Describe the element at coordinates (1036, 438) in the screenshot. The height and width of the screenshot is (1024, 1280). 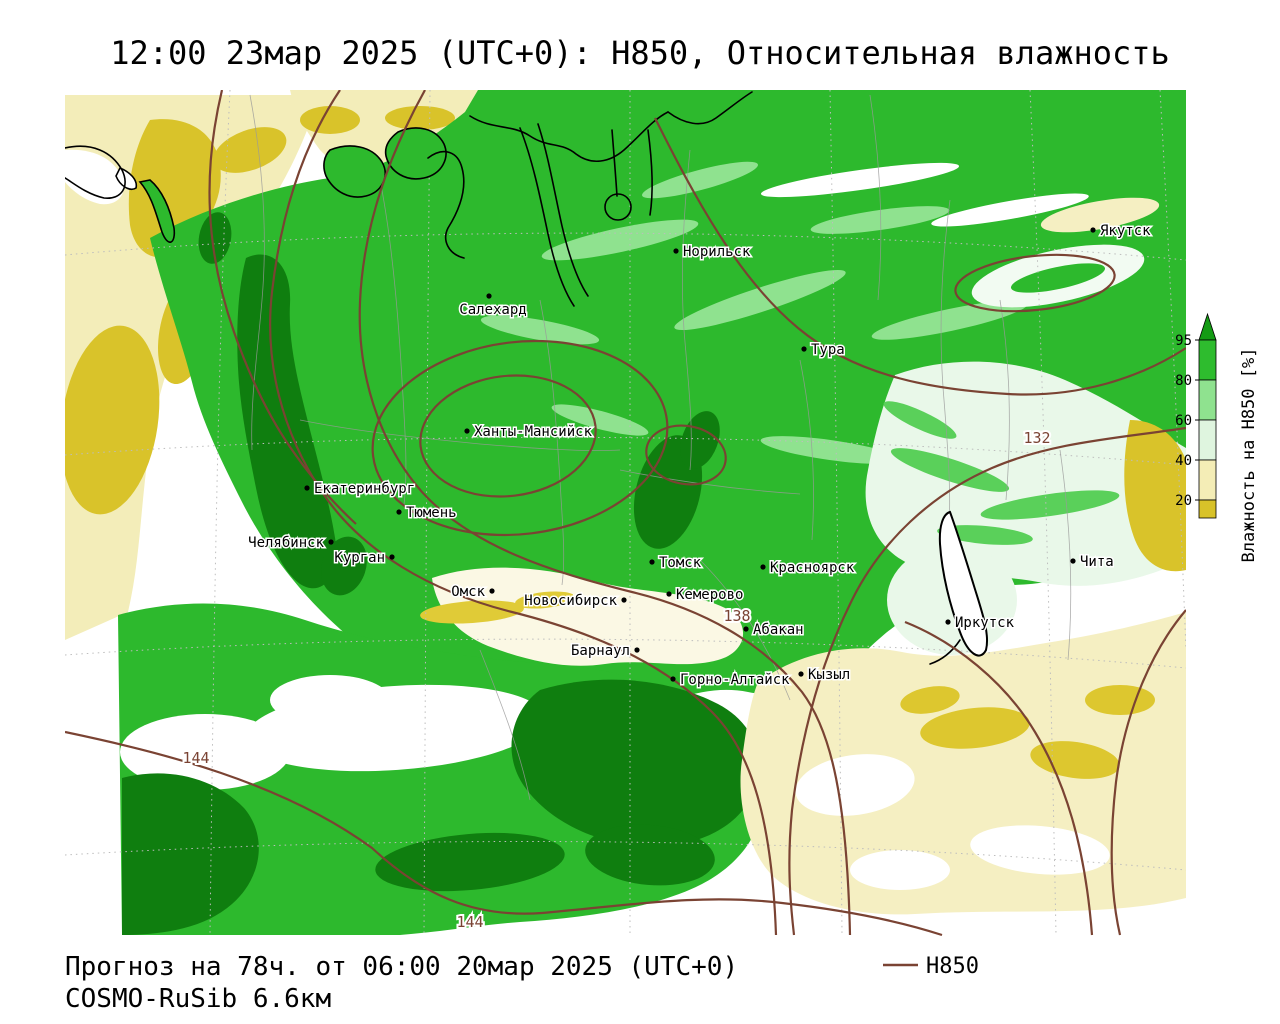
I see `contour-value-label: 132` at that location.